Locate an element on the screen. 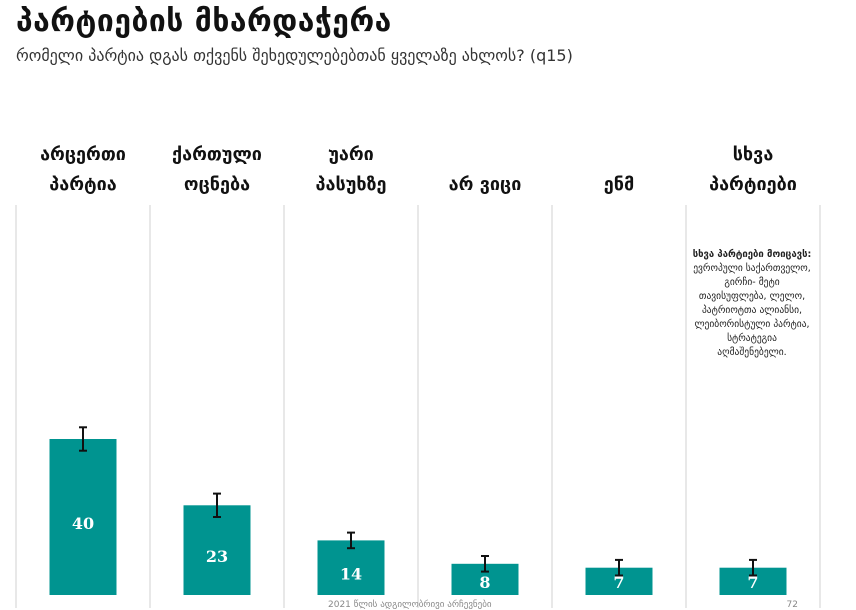 The height and width of the screenshot is (610, 856). category-label: სხვა პარტიები is located at coordinates (753, 167).